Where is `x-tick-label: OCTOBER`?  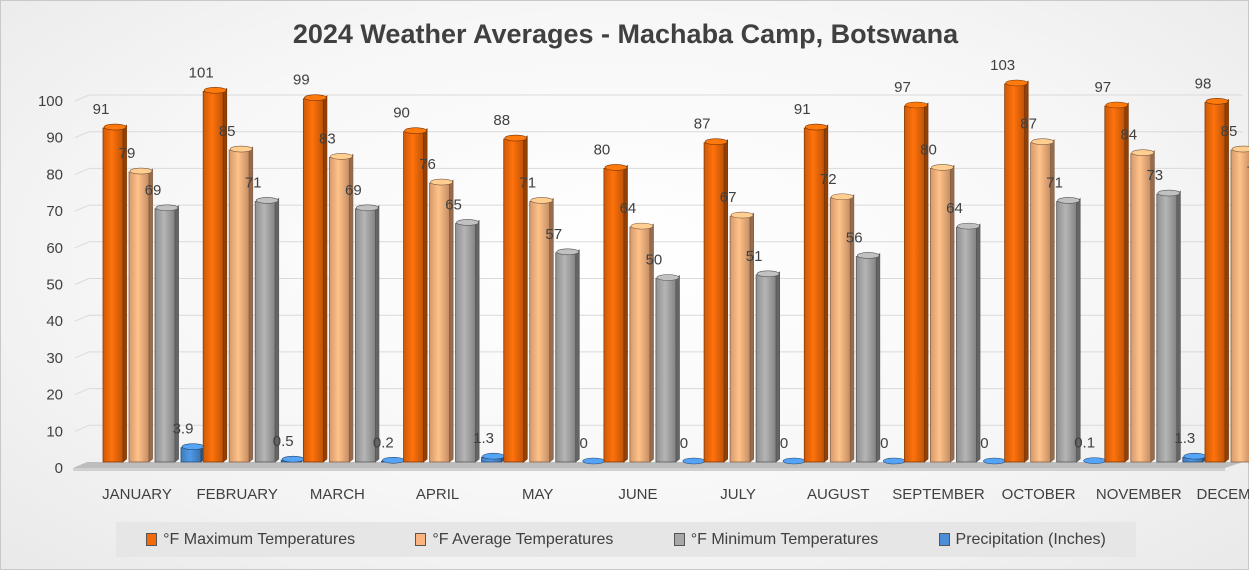
x-tick-label: OCTOBER is located at coordinates (1039, 494).